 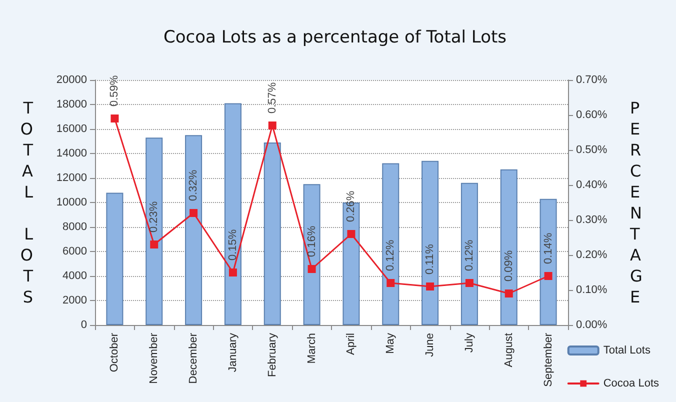 What do you see at coordinates (548, 359) in the screenshot?
I see `x-tick-label: September` at bounding box center [548, 359].